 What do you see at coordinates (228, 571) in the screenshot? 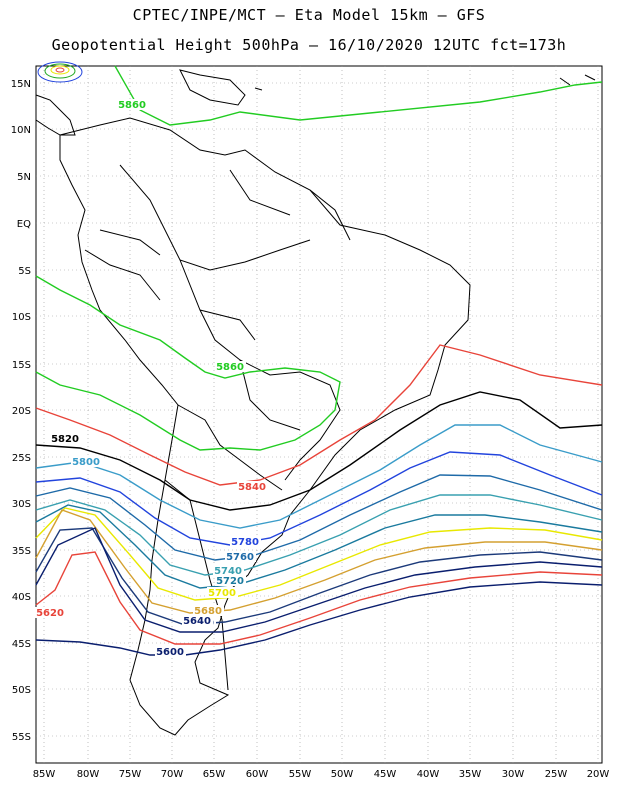
I see `contour-label-5740: 5740` at bounding box center [228, 571].